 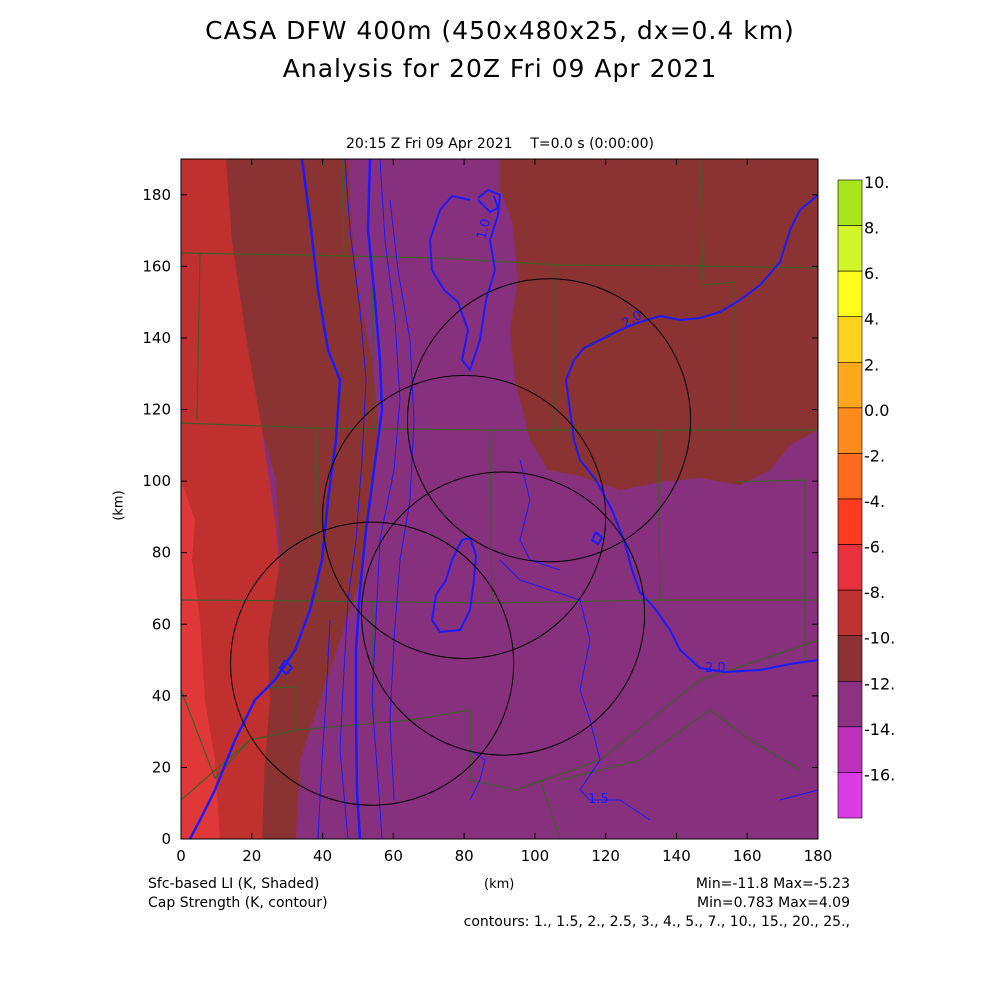 What do you see at coordinates (871, 228) in the screenshot?
I see `colorbar-label: 8.` at bounding box center [871, 228].